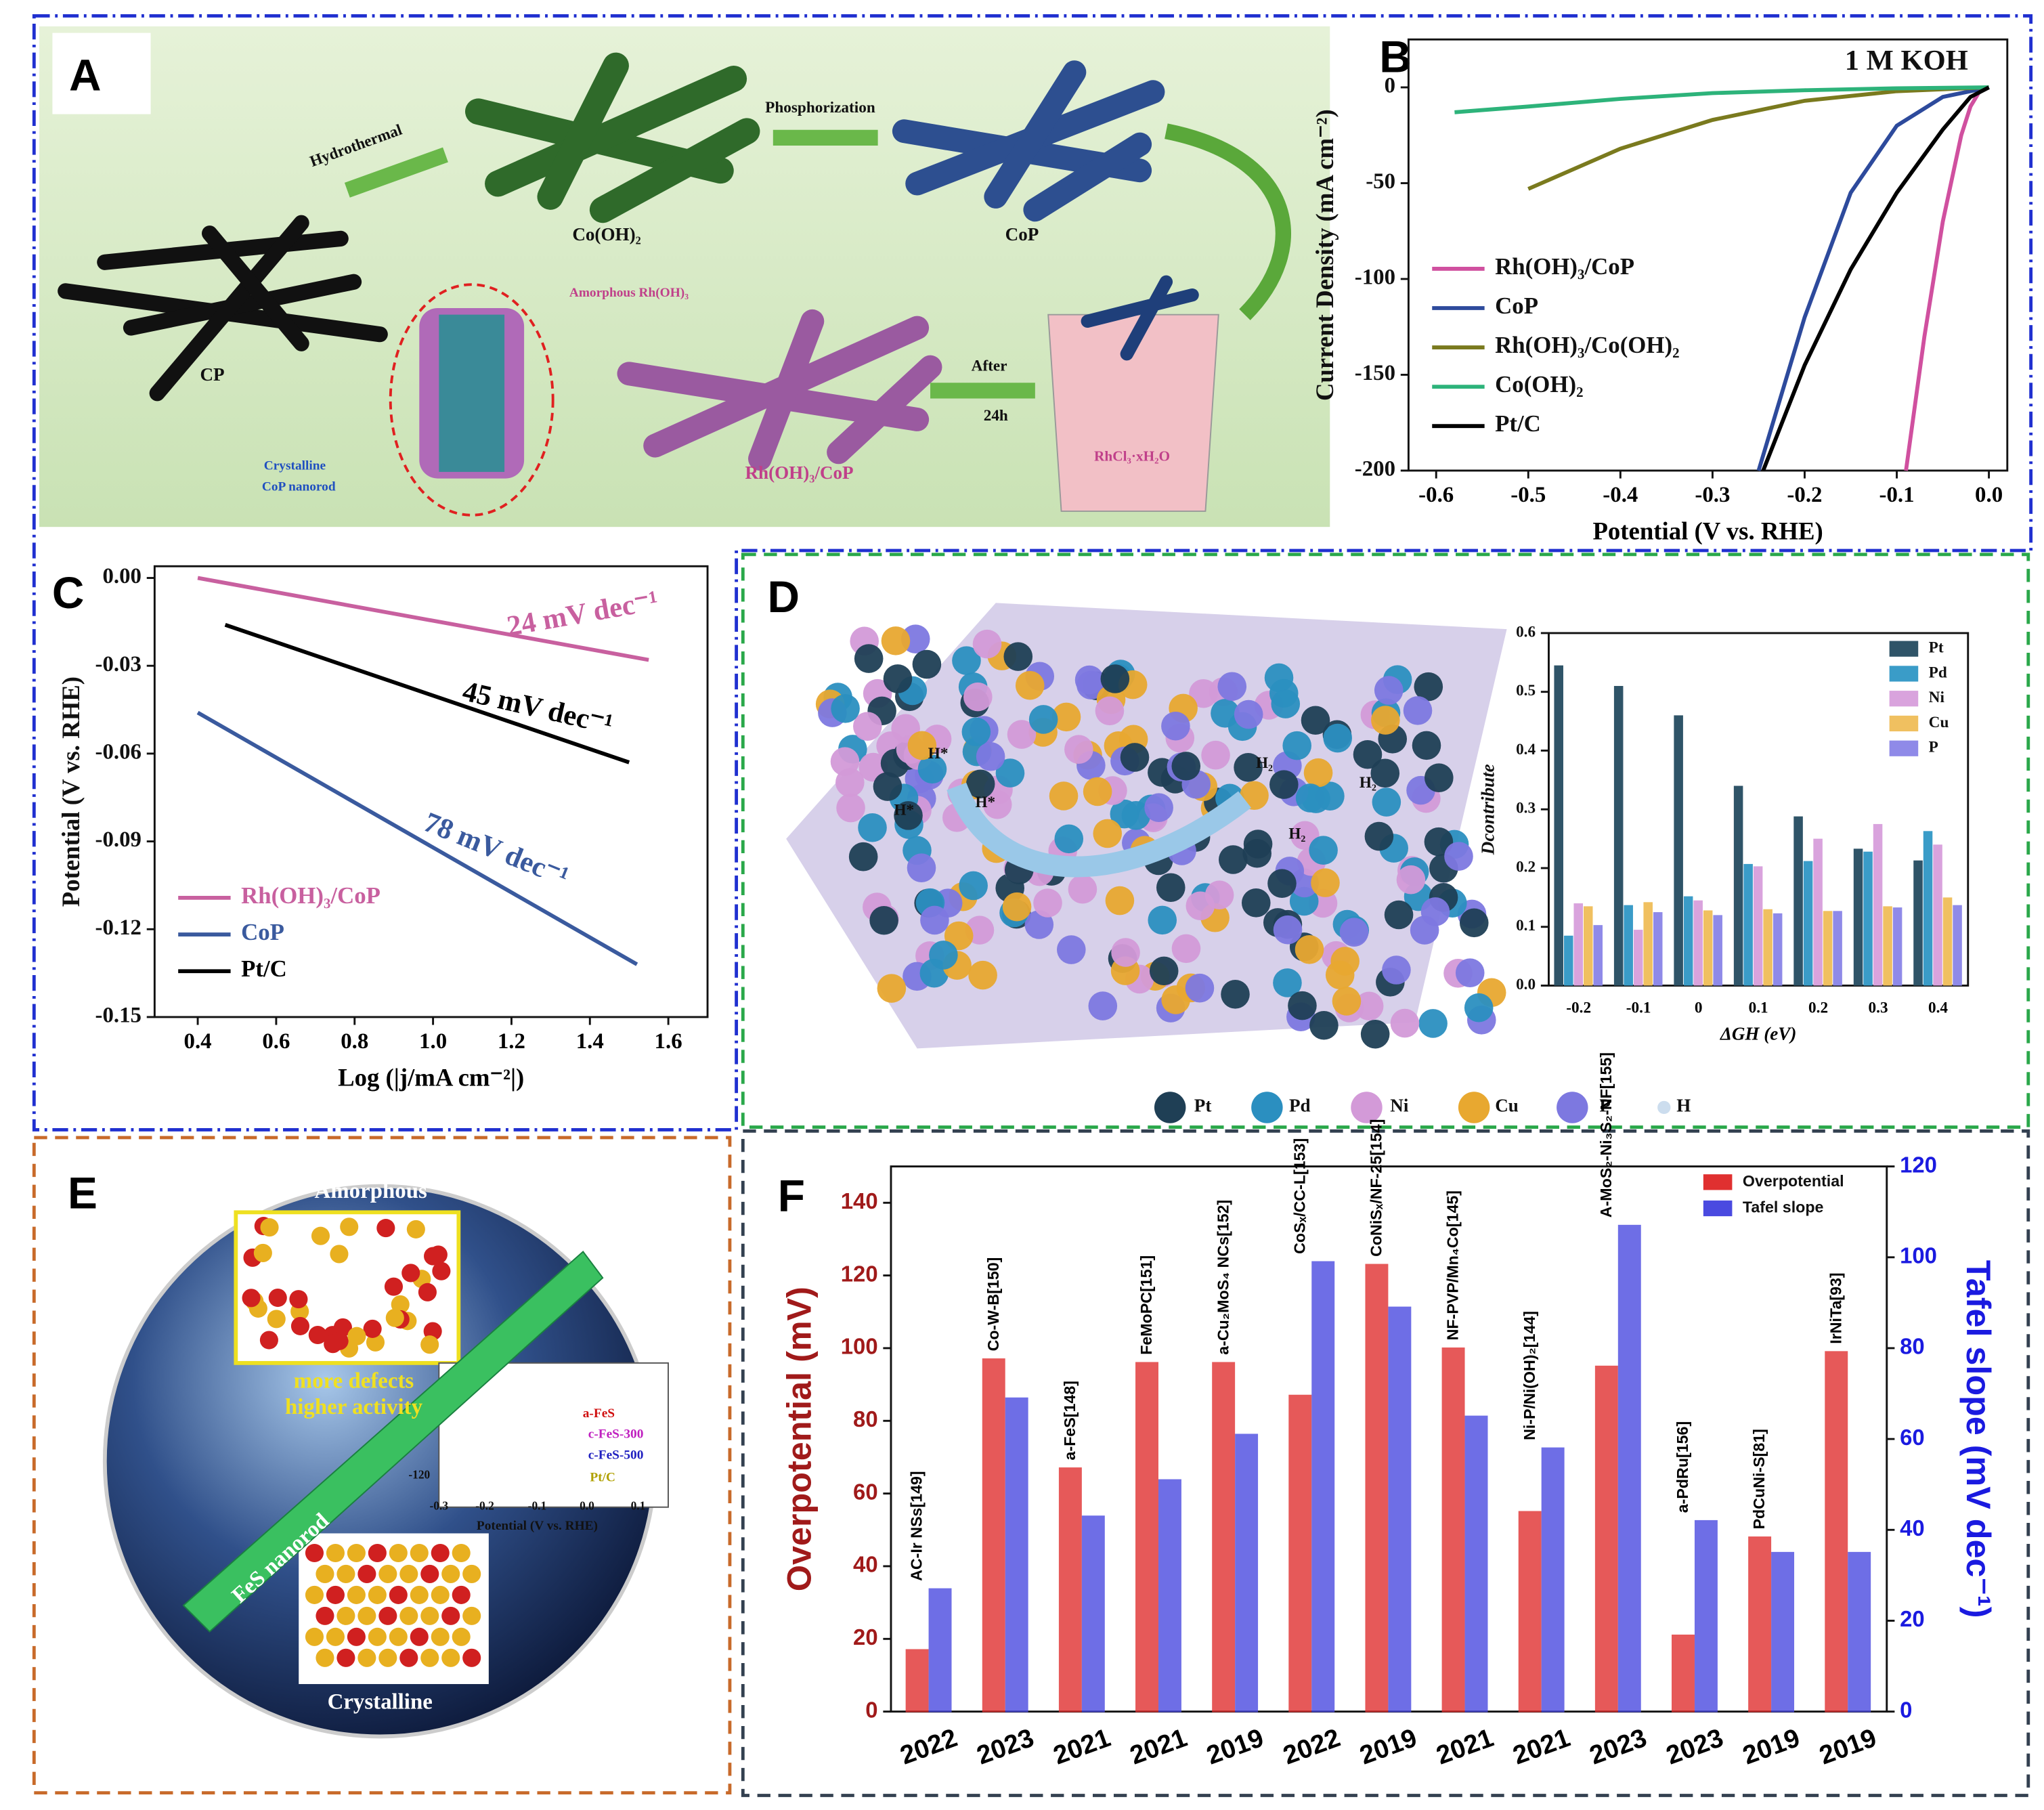 The image size is (2044, 1810). I want to click on illustration-text: CoP, so click(1022, 234).